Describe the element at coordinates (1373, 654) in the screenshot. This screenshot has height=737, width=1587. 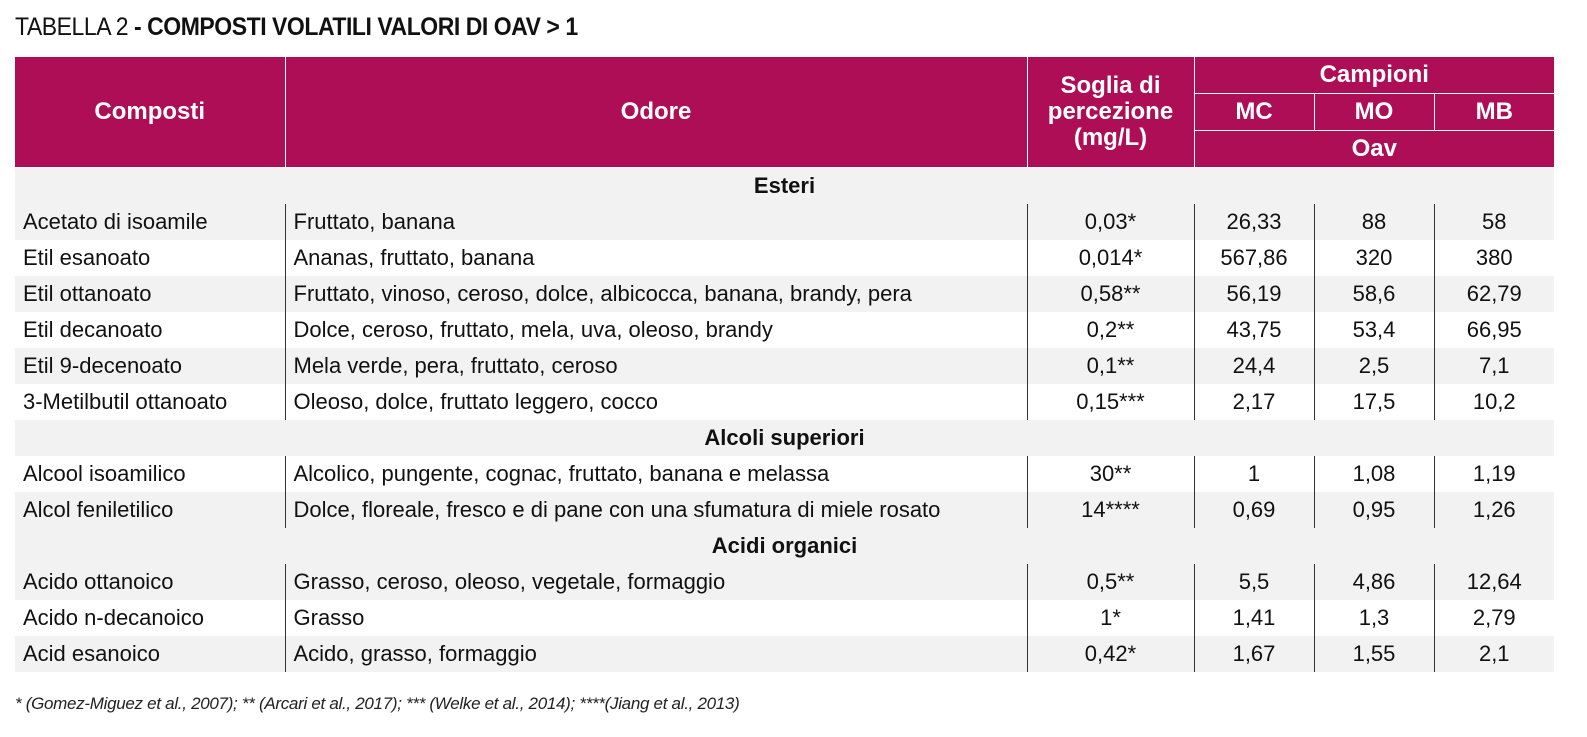
I see `cell-mo: 1,55` at that location.